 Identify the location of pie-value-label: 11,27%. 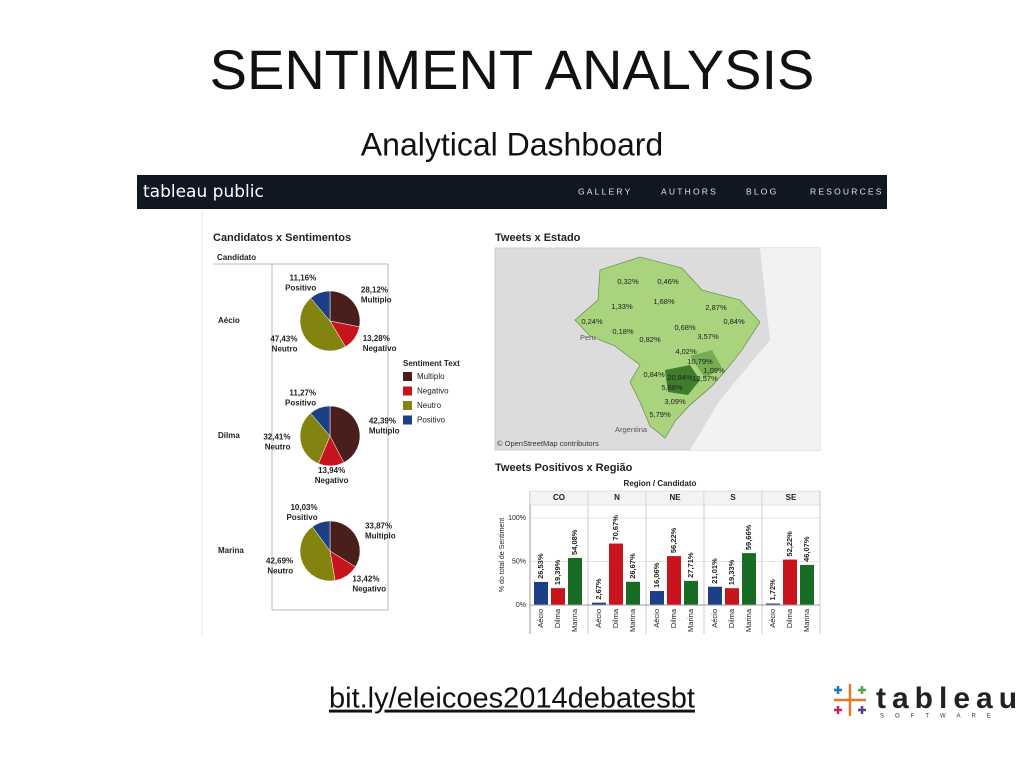
(302, 393).